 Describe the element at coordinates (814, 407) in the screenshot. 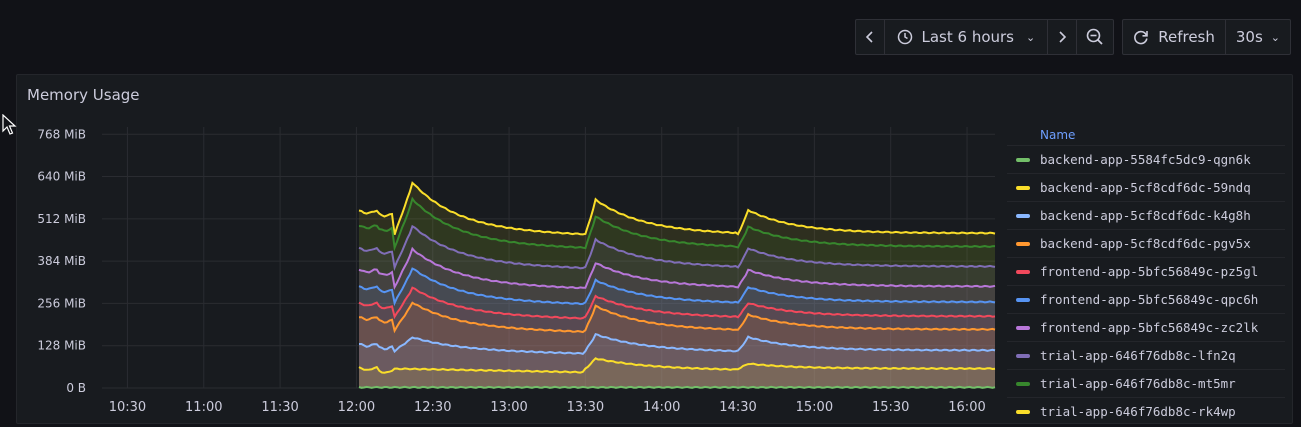

I see `x-tick-label: 15:00` at that location.